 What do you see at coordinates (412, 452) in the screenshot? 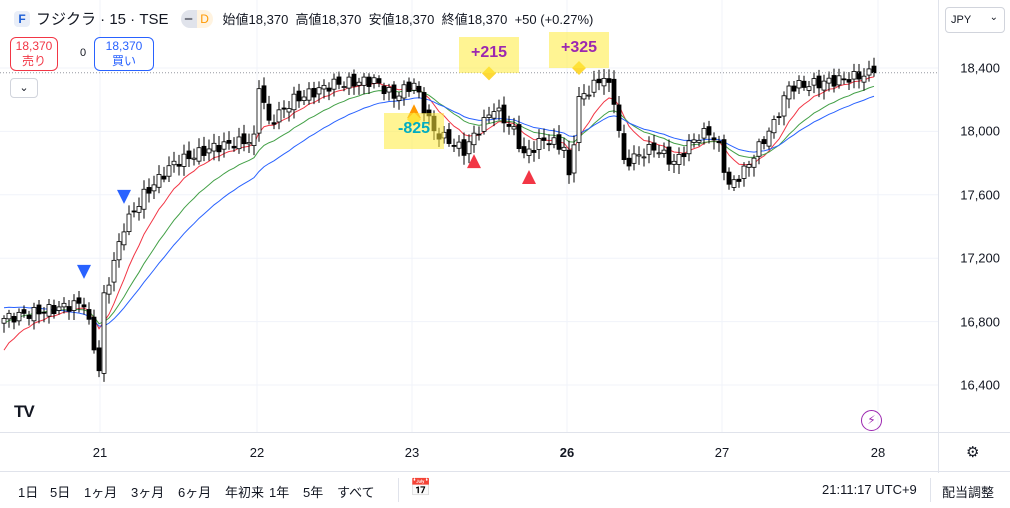
I see `time-tick-label: 23` at bounding box center [412, 452].